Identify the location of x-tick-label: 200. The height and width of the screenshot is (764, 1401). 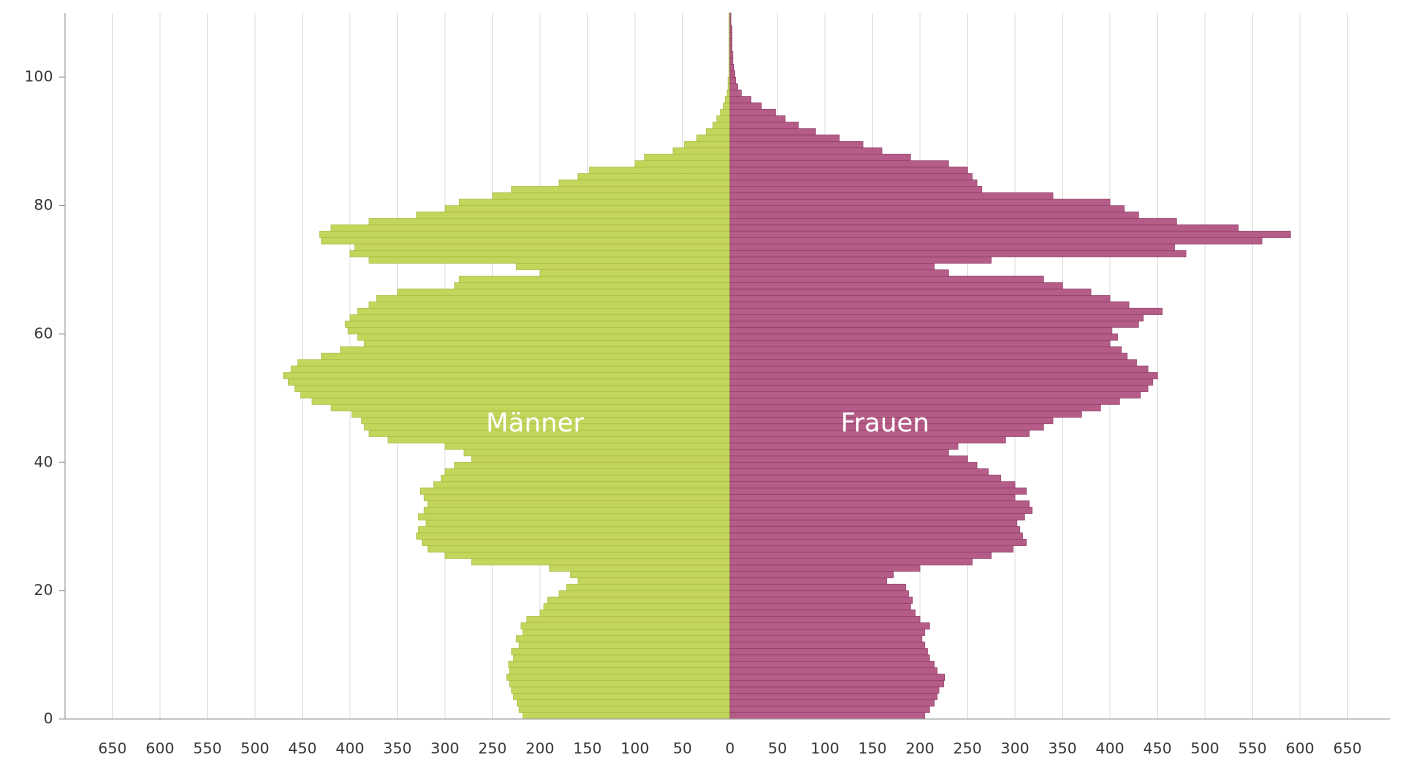
(540, 749).